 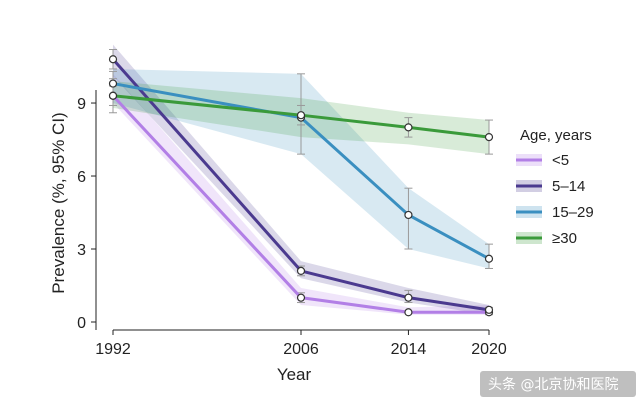 I want to click on data-point-15-29-2014, so click(x=408, y=215).